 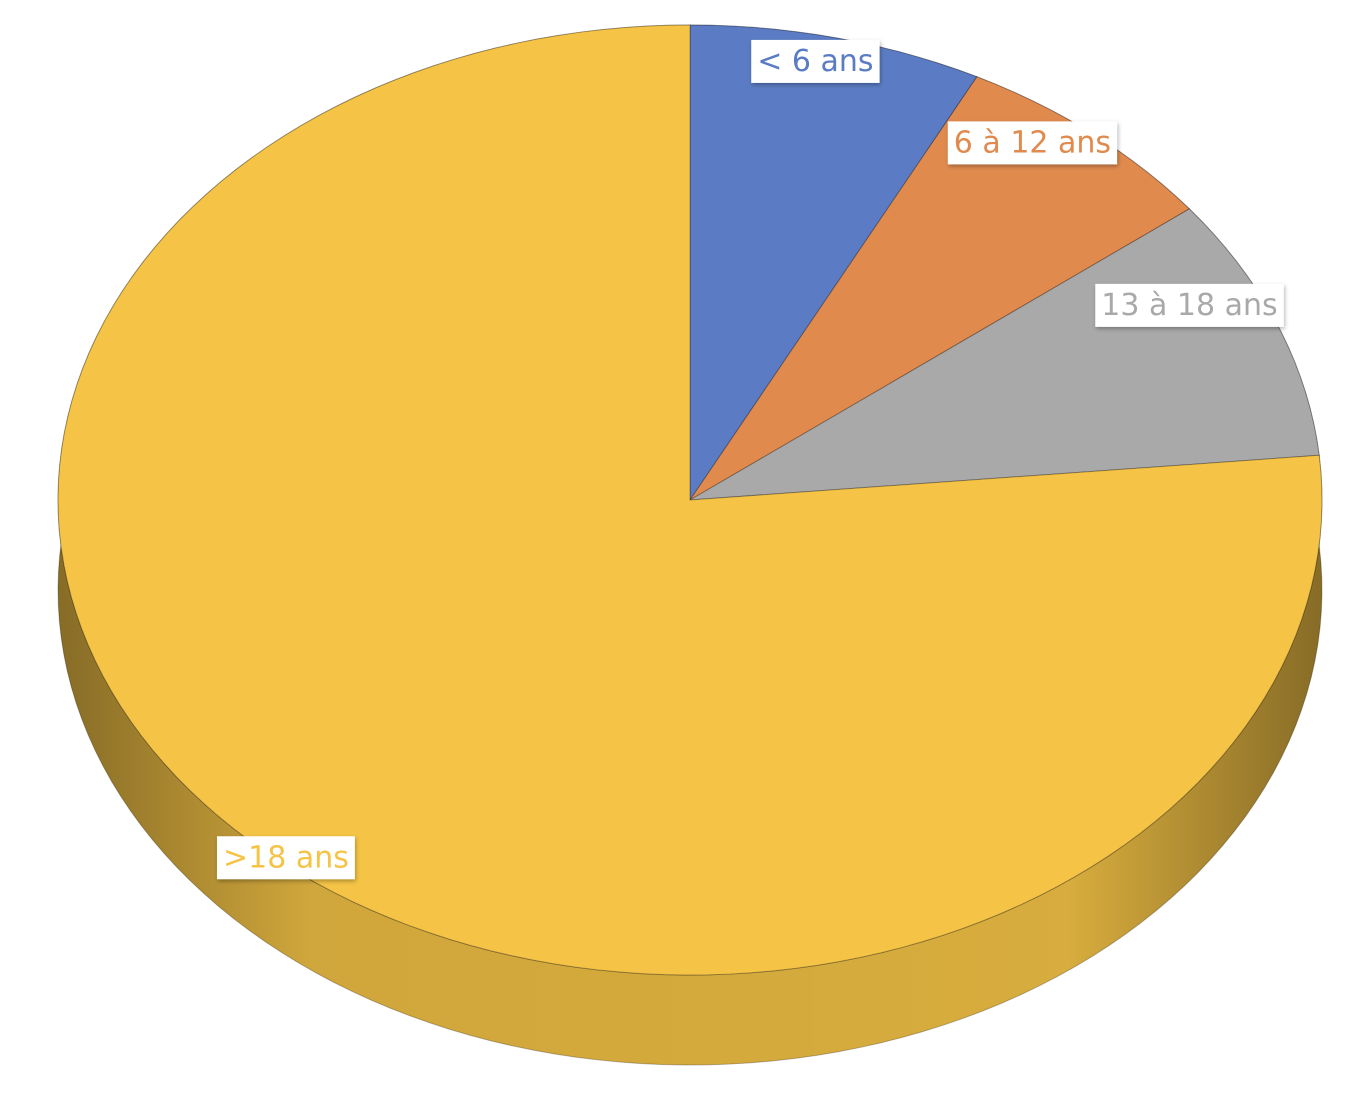 What do you see at coordinates (833, 263) in the screenshot?
I see `pie-slice` at bounding box center [833, 263].